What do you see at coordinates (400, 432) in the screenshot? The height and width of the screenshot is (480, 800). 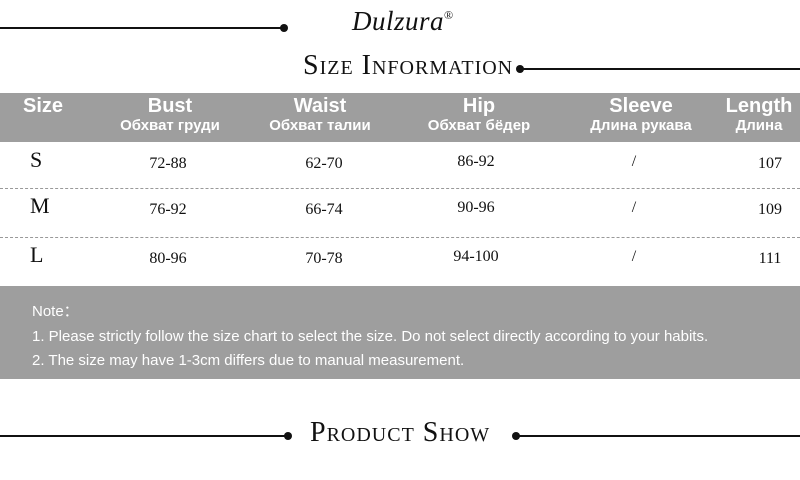 I see `product-show-title: Product Show` at bounding box center [400, 432].